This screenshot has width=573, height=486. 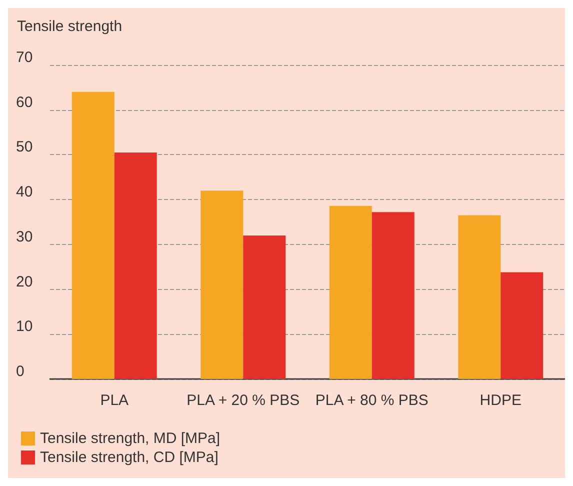 I want to click on y-tick-label: 60, so click(x=24, y=102).